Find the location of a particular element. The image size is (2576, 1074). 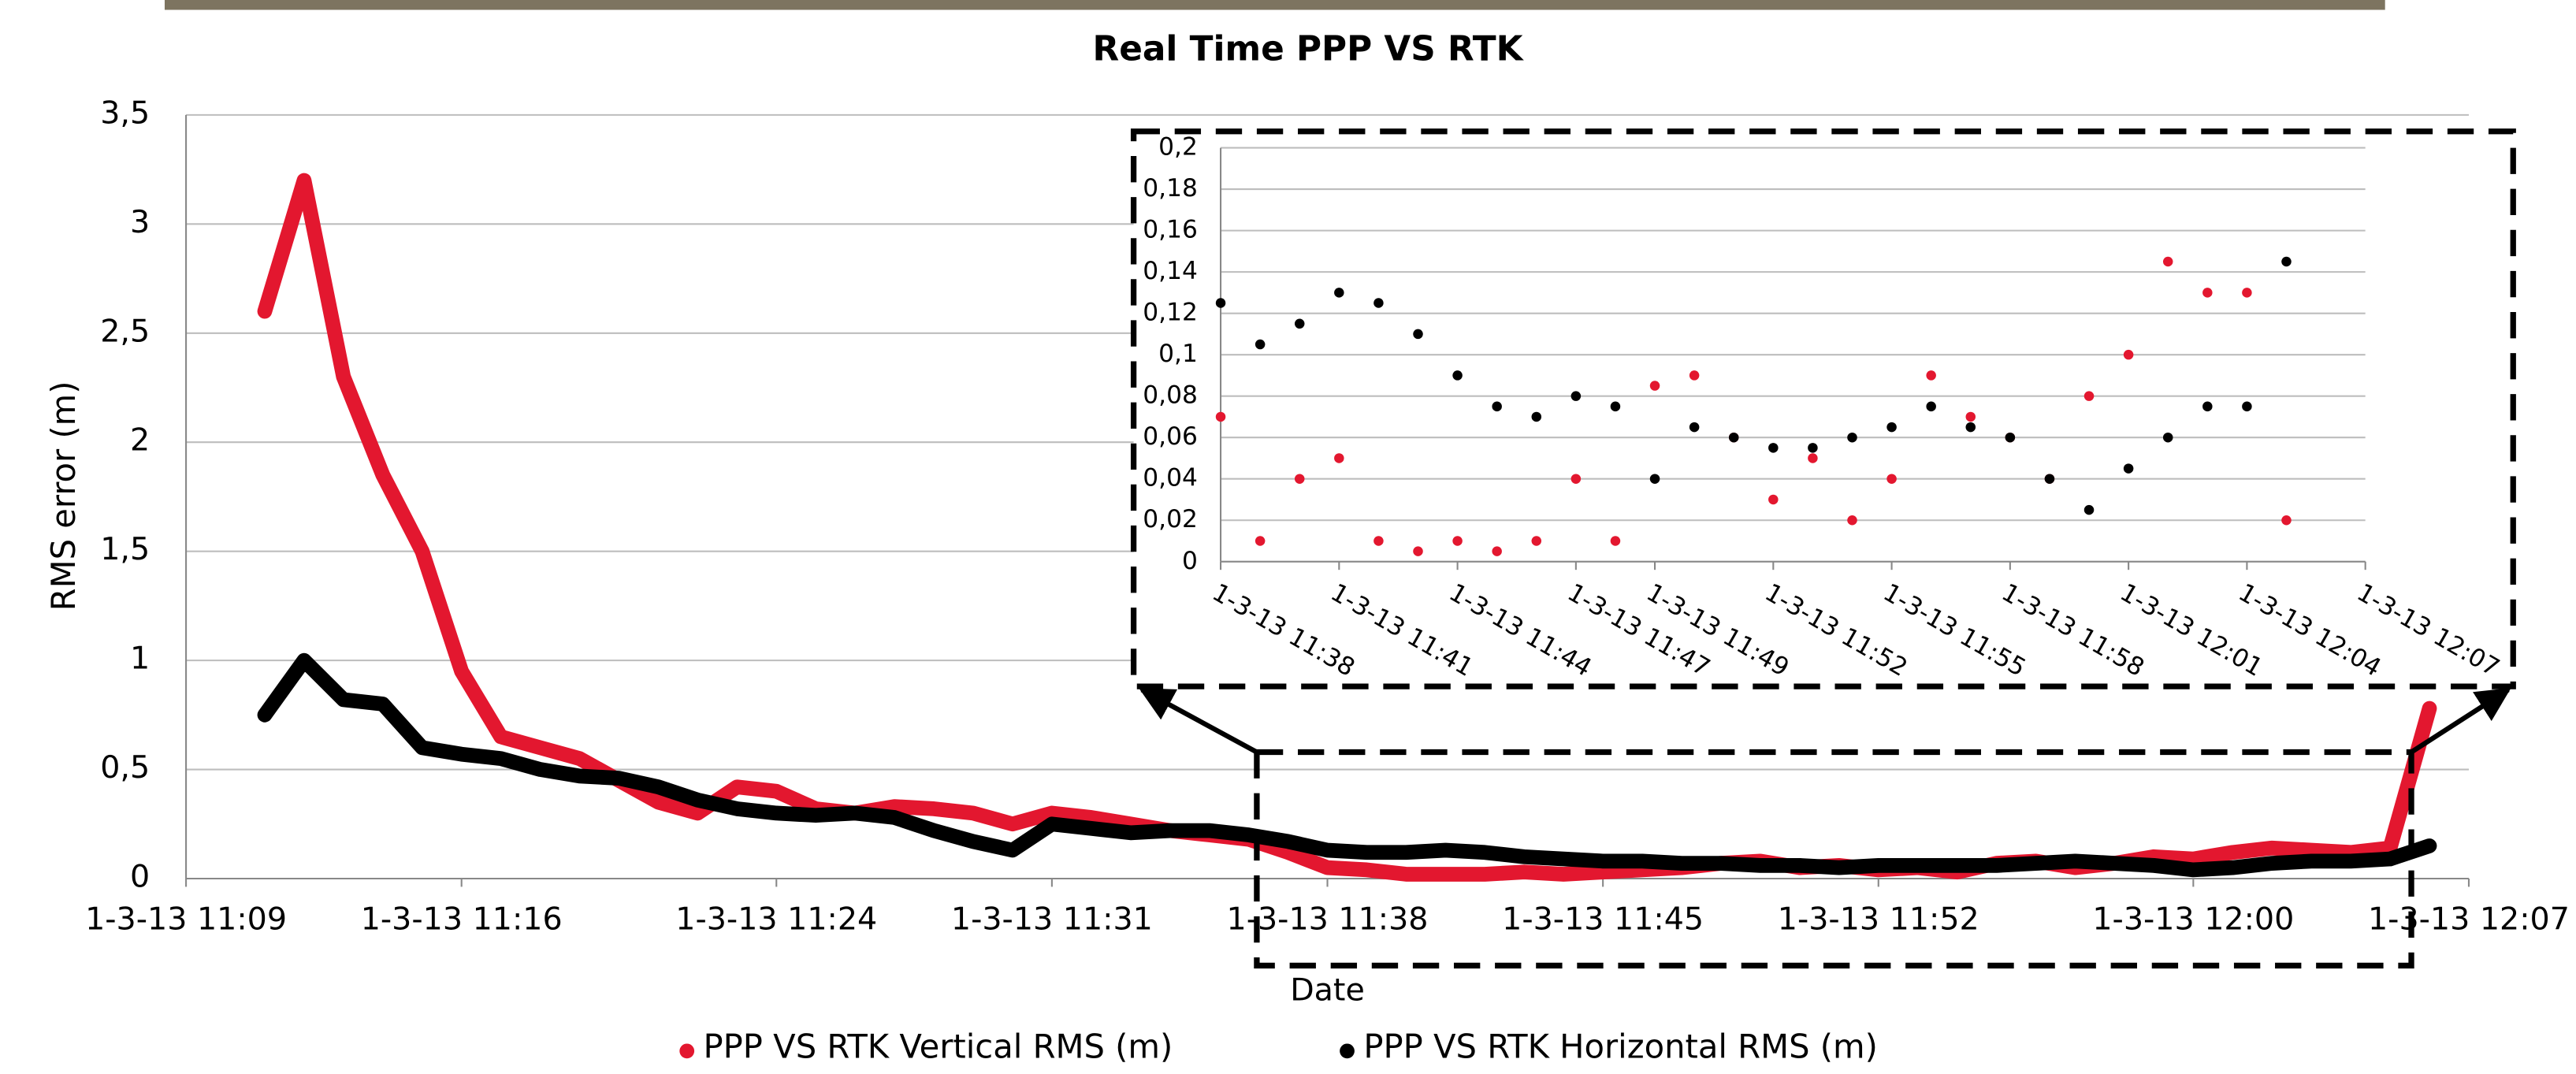

y-tick-label: 0,16 is located at coordinates (1170, 230).